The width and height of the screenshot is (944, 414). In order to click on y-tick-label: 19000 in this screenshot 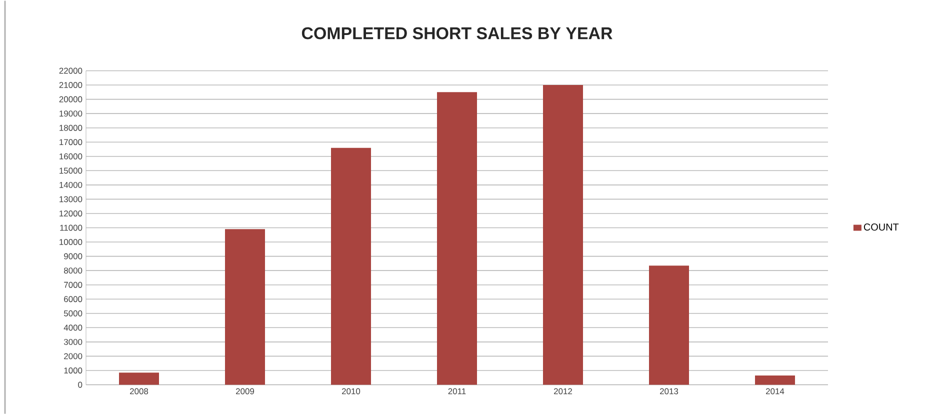, I will do `click(71, 113)`.